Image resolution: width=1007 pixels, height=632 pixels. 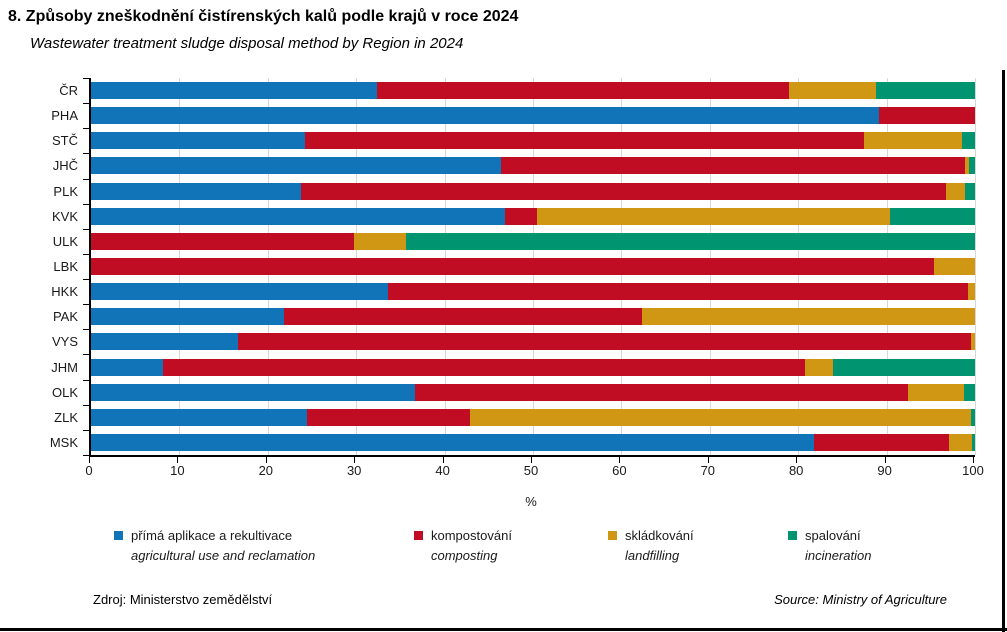 I want to click on bar-row-LBK, so click(x=533, y=266).